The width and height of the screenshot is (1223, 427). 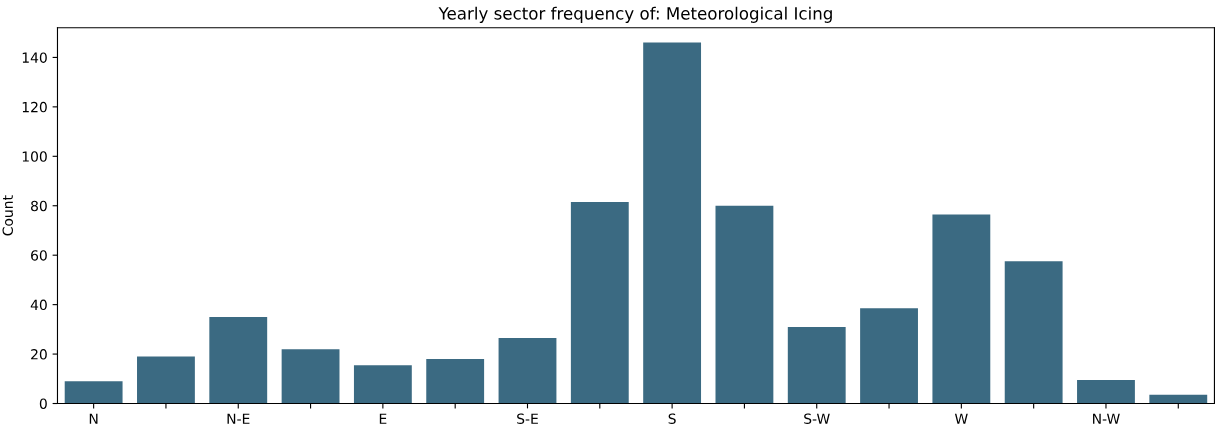 I want to click on y-axis-title: Count, so click(x=7, y=215).